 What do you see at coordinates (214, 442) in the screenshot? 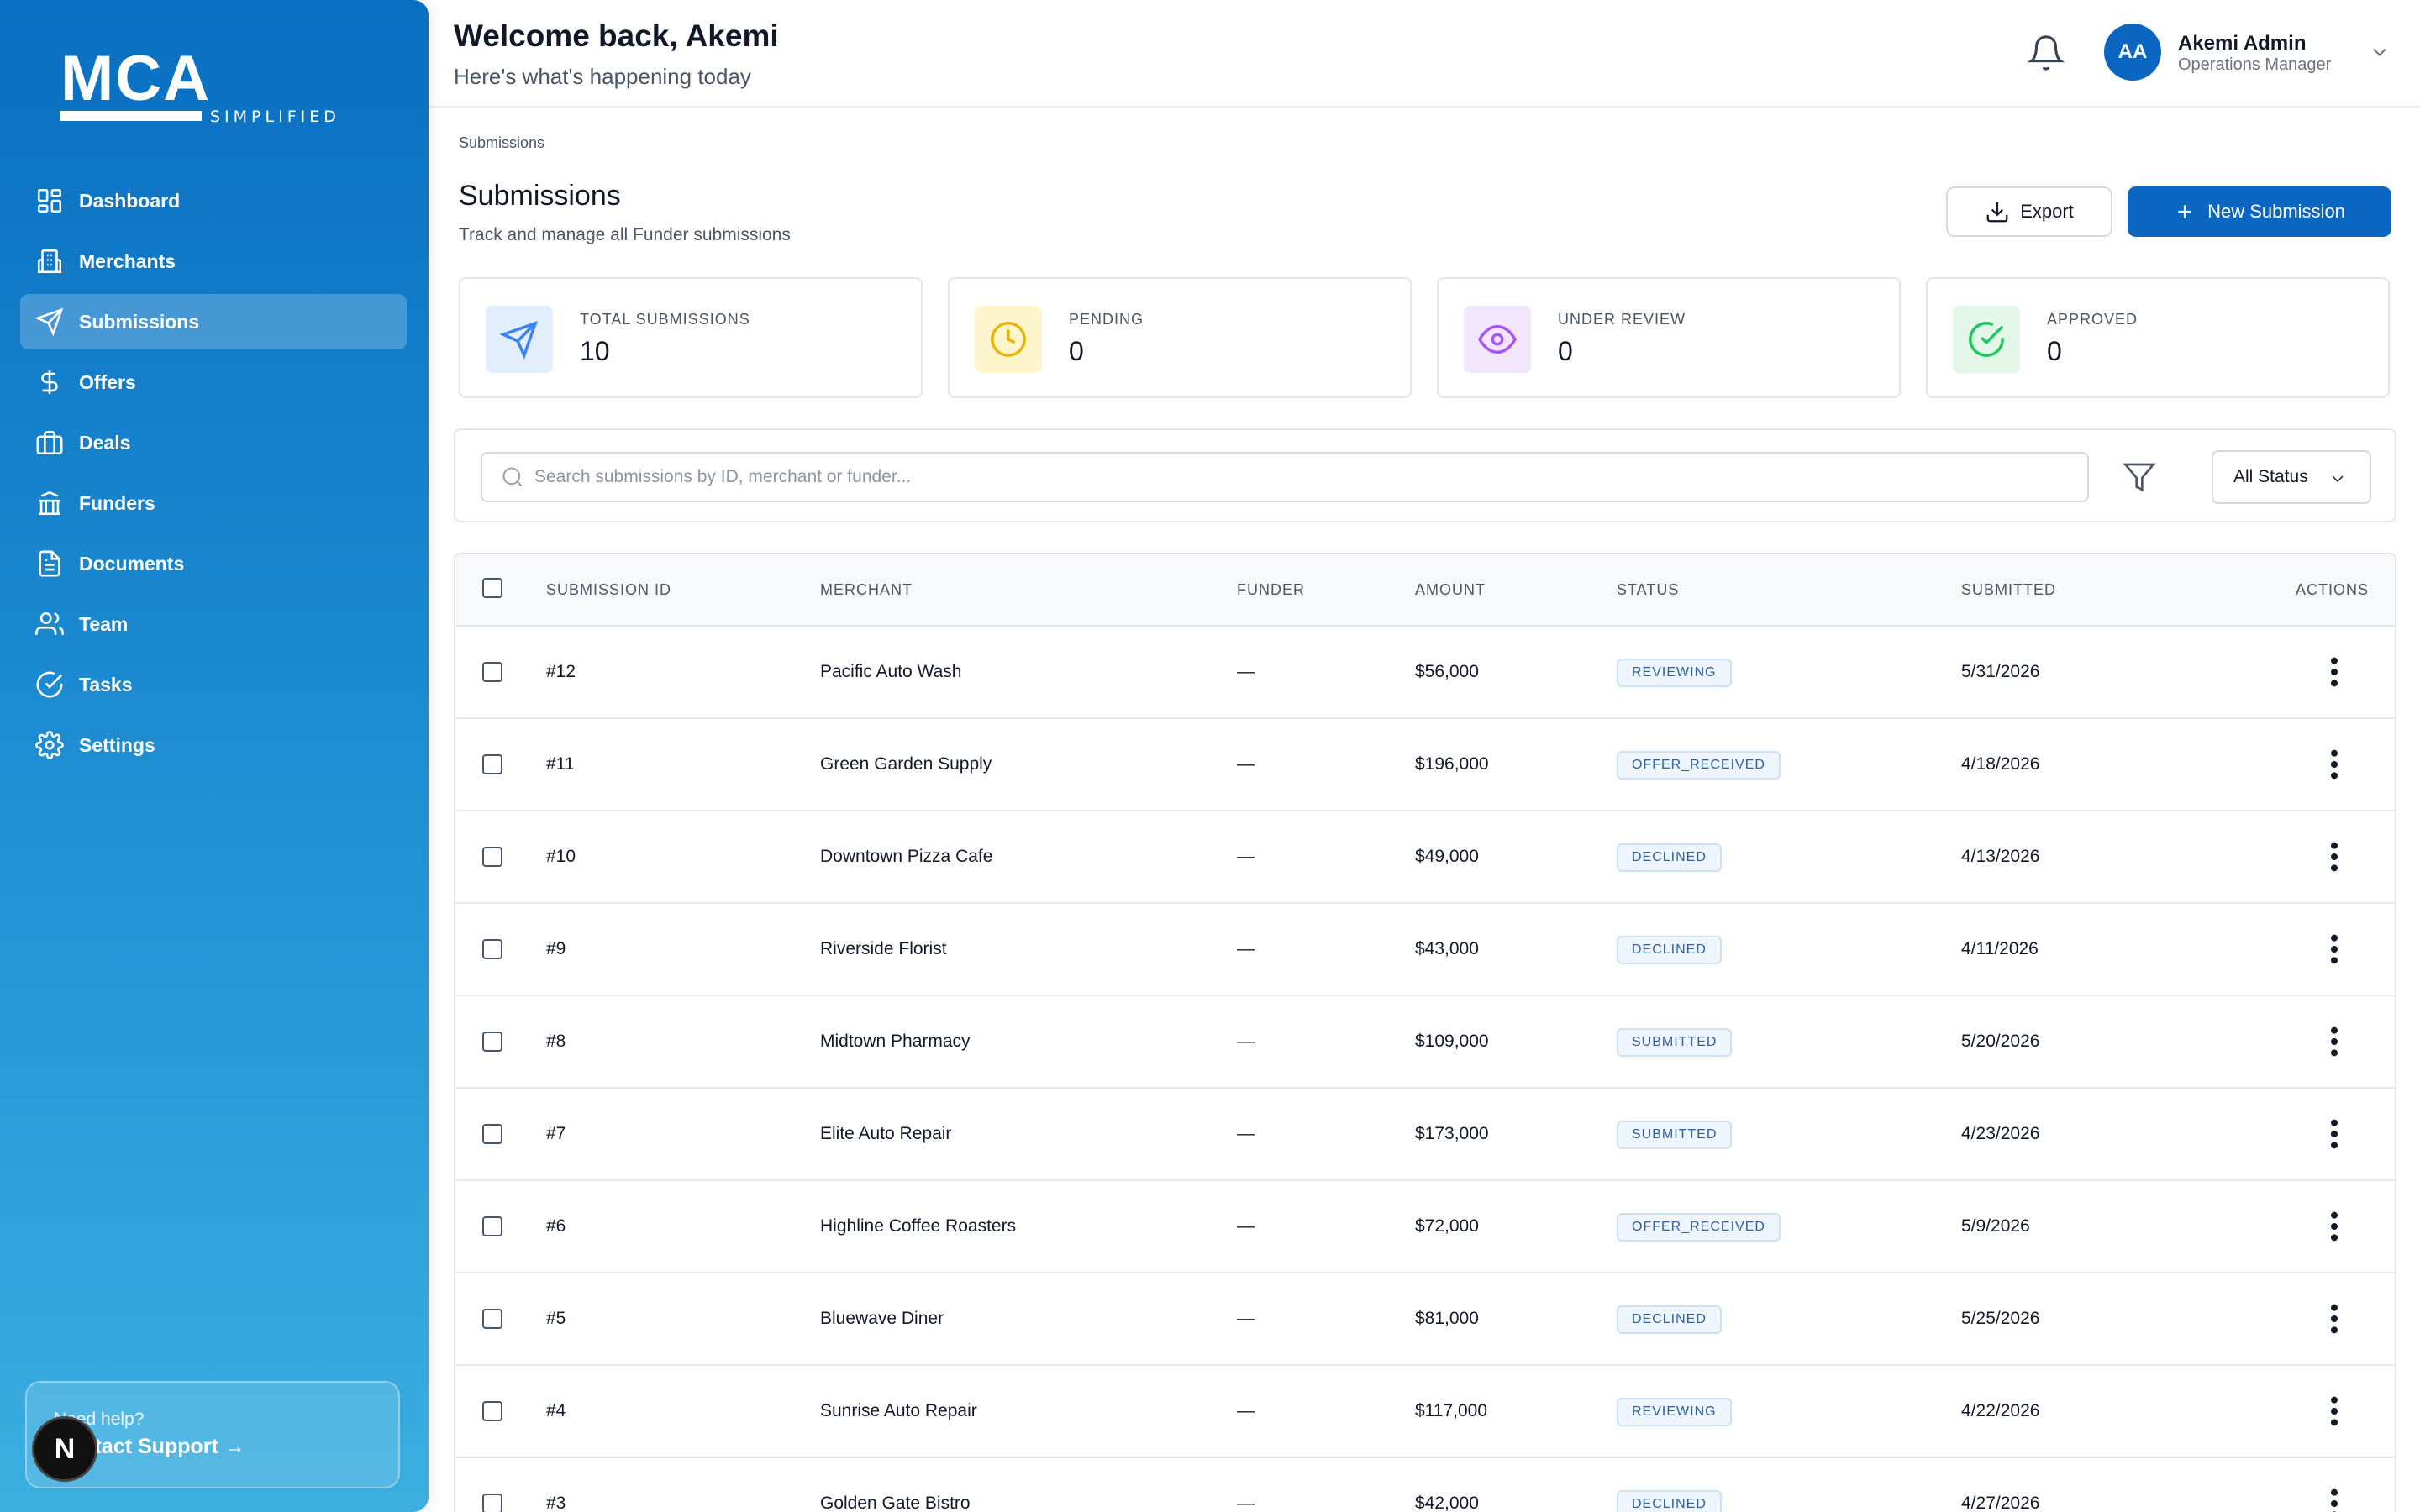
I see `sidebar-item-deals: Deals` at bounding box center [214, 442].